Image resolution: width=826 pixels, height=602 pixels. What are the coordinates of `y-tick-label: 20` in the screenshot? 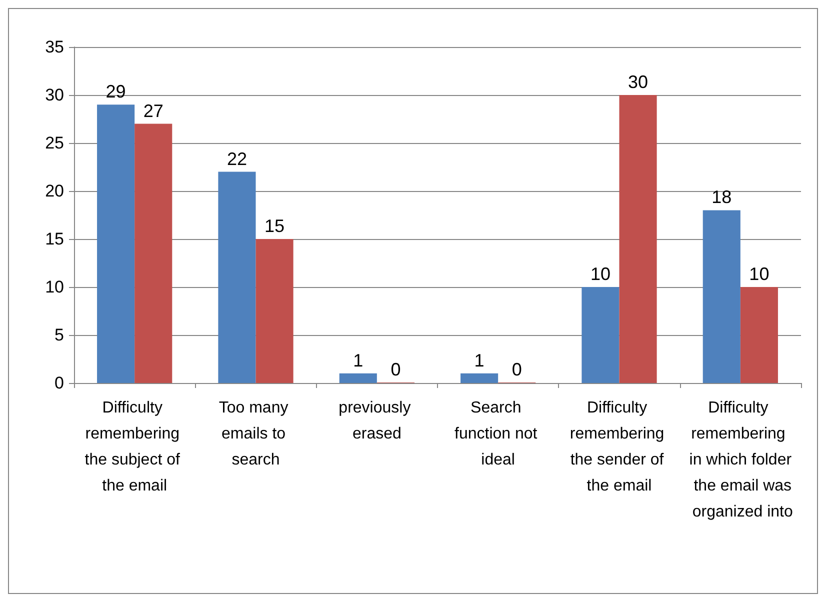 It's located at (54, 191).